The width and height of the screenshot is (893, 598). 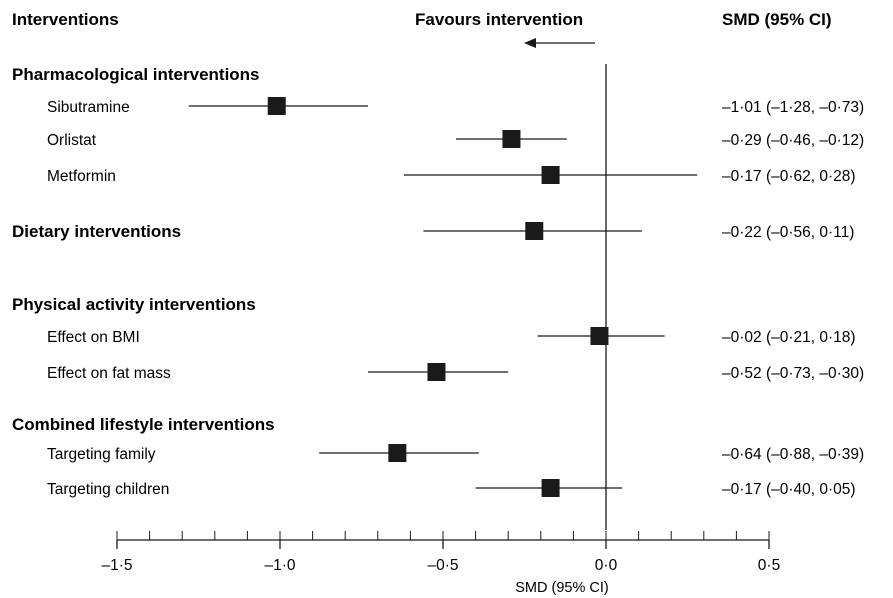 What do you see at coordinates (777, 19) in the screenshot?
I see `header-smd: SMD (95% CI)` at bounding box center [777, 19].